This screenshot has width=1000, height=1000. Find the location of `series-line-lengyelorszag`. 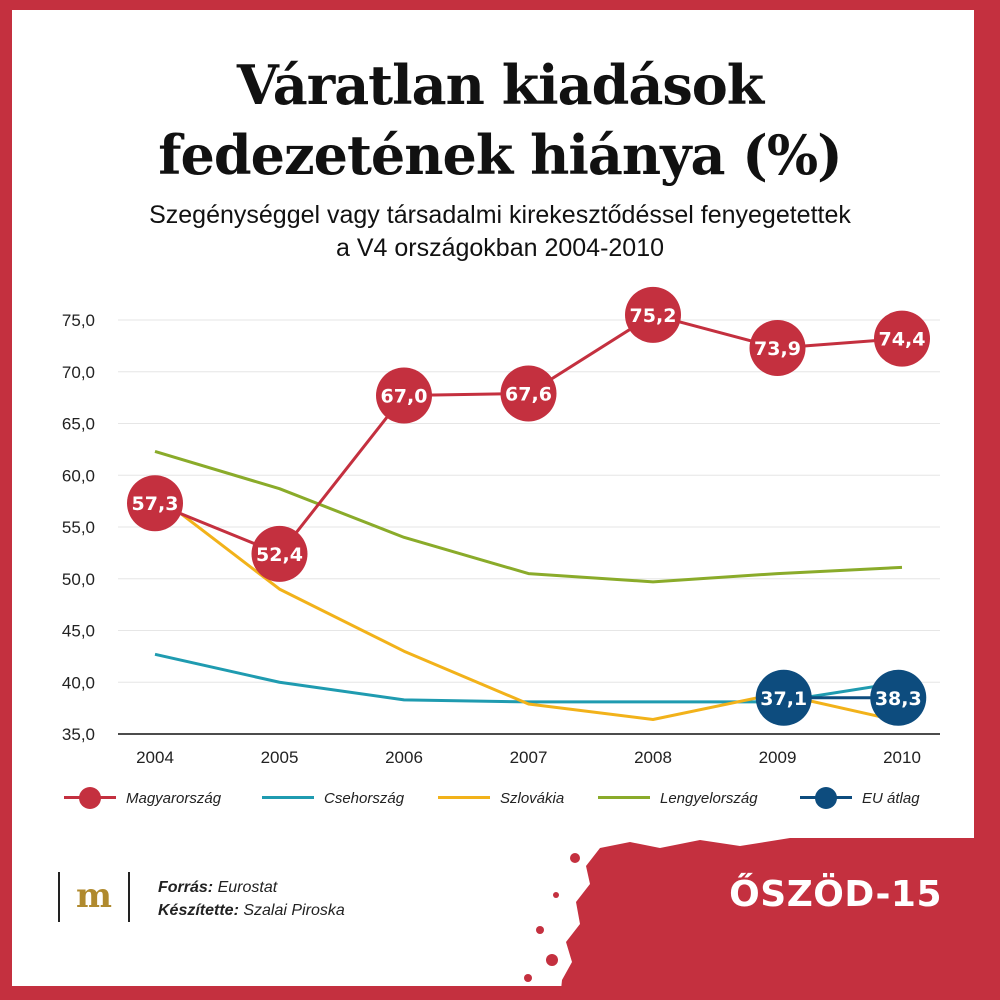

series-line-lengyelorszag is located at coordinates (528, 517).